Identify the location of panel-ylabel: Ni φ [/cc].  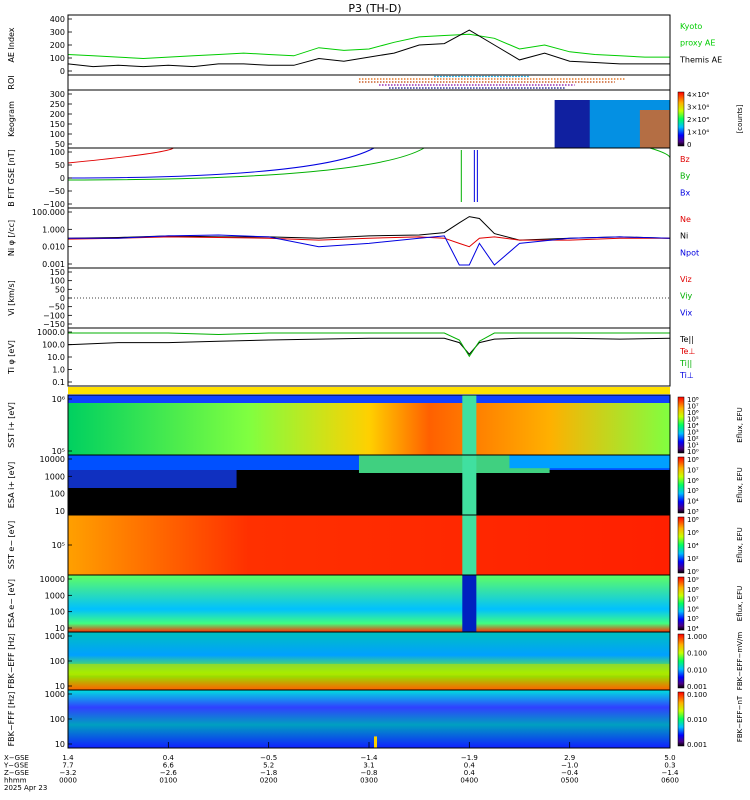
(11, 238).